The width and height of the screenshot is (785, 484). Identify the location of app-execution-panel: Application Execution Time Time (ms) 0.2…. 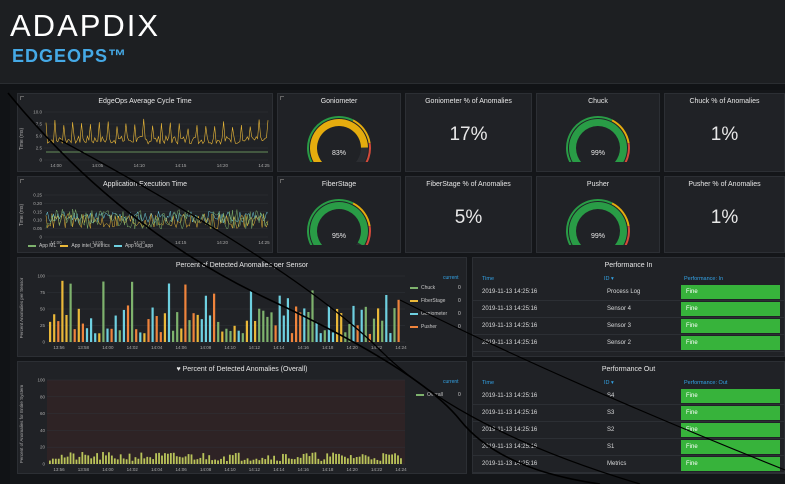
(145, 214).